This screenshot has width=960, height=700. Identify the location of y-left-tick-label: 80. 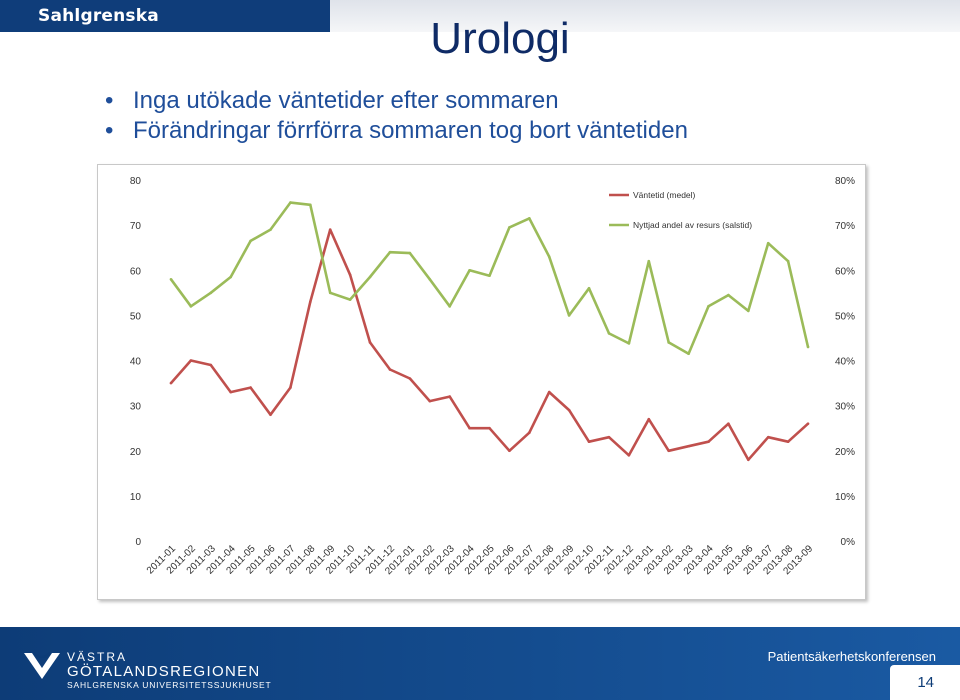
(136, 181).